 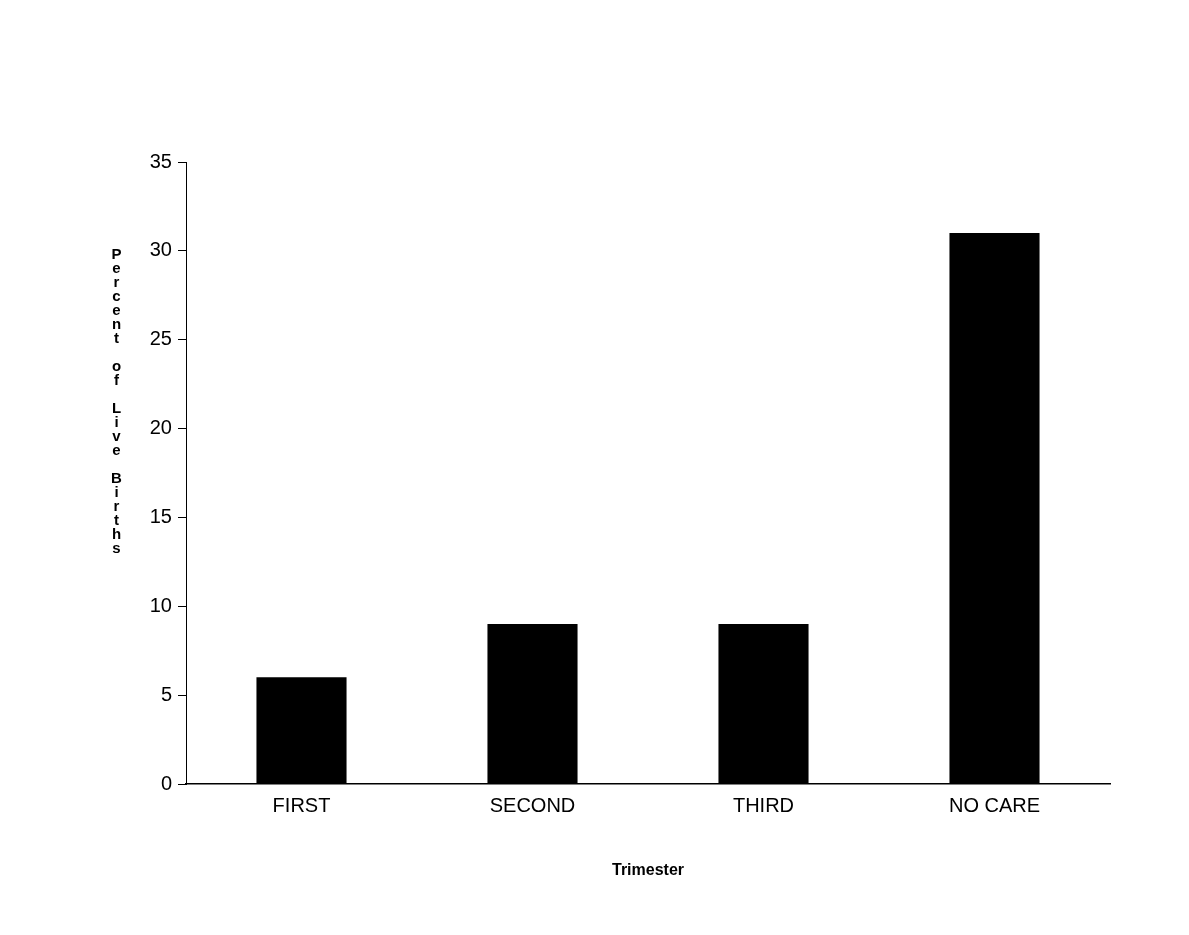 What do you see at coordinates (648, 869) in the screenshot?
I see `x-axis-title: Trimester` at bounding box center [648, 869].